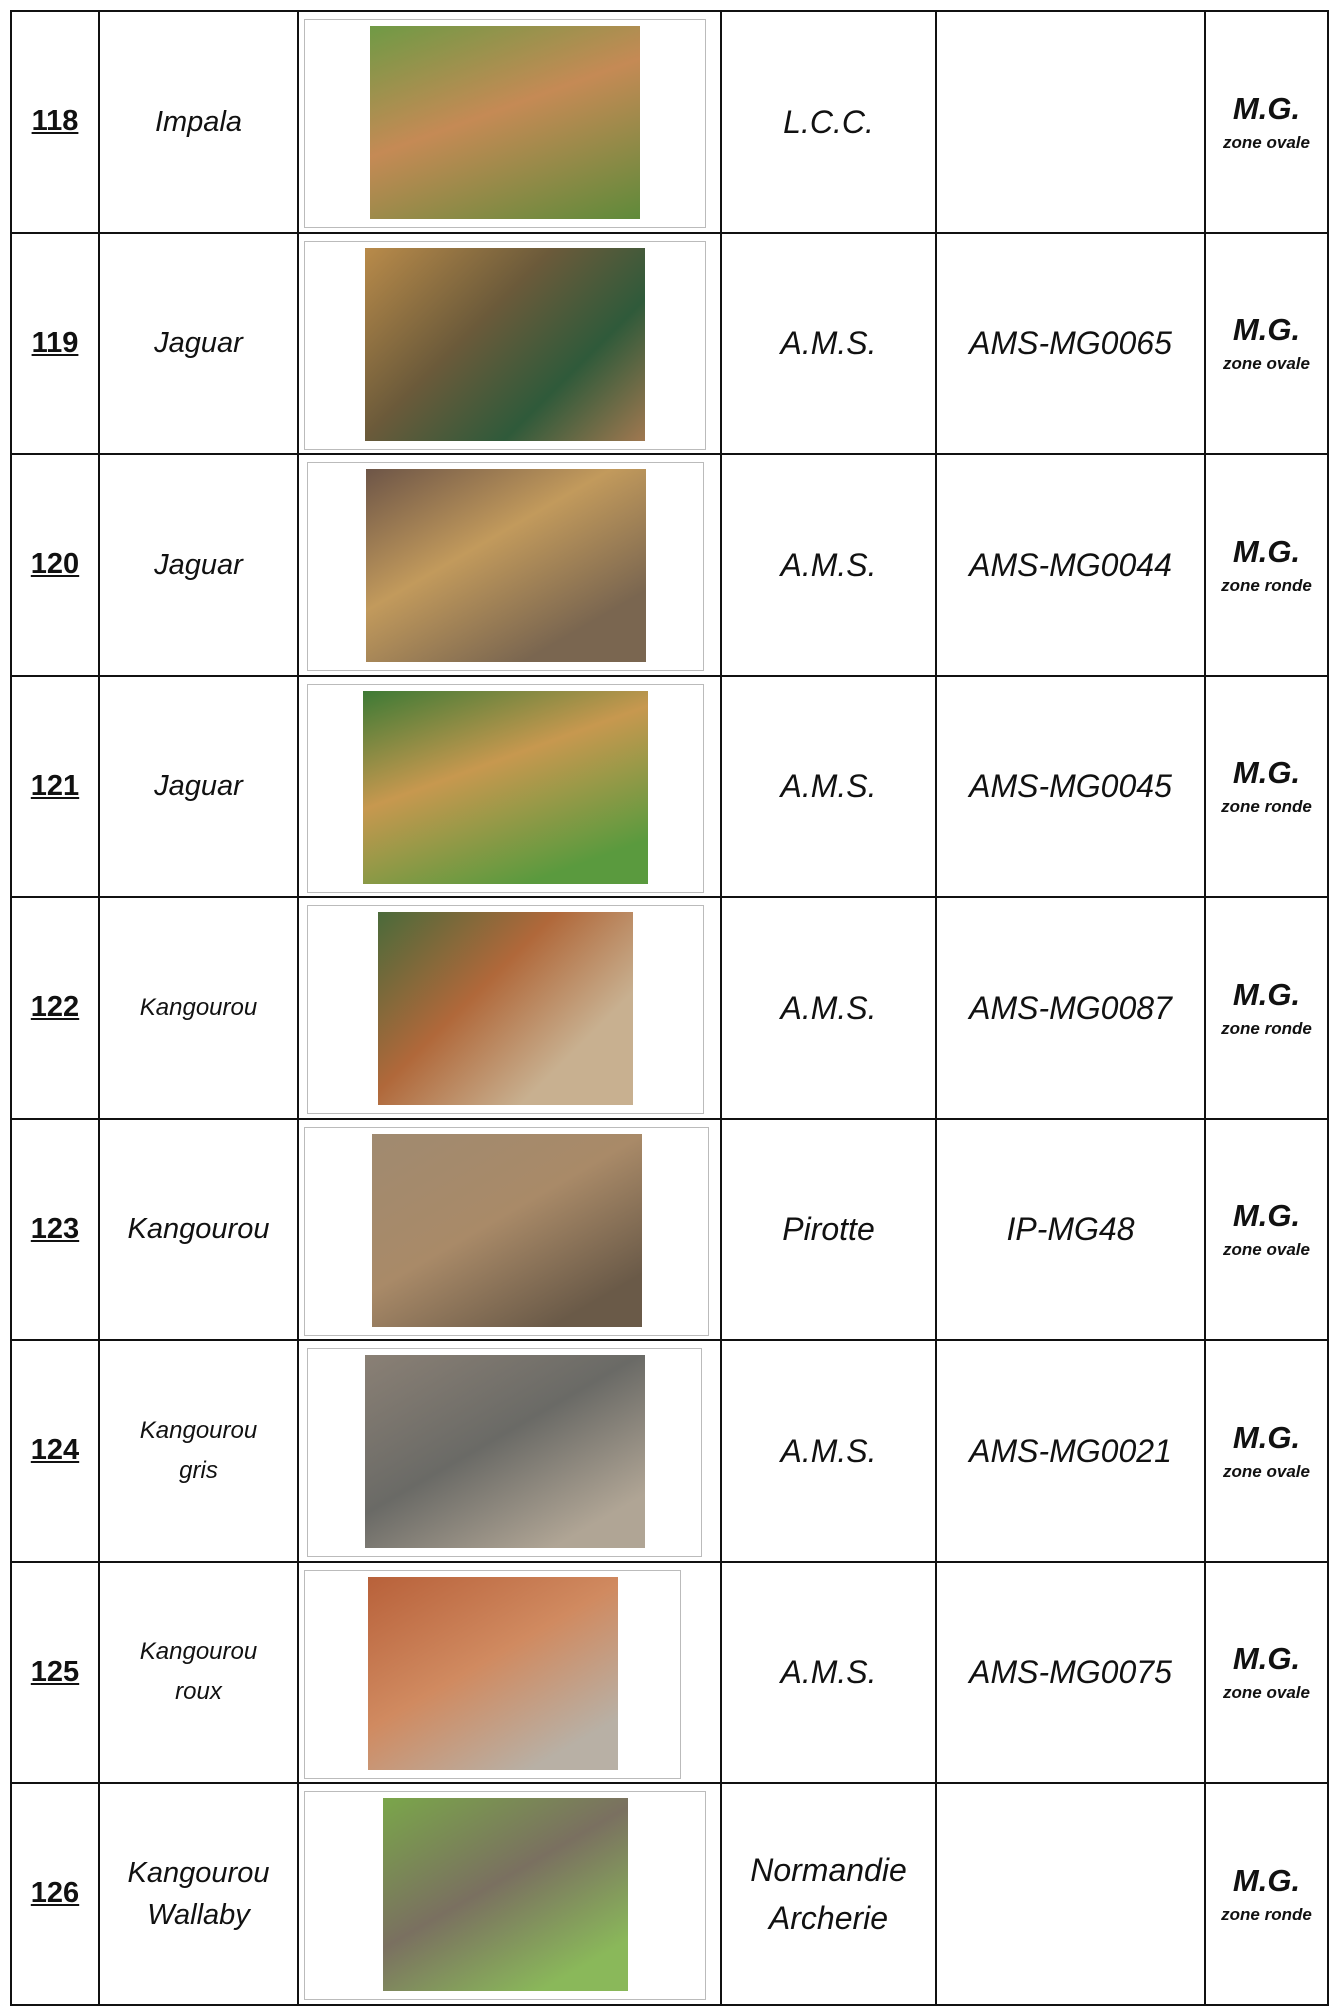 The width and height of the screenshot is (1335, 2006). I want to click on animal-name: Kangourou gris, so click(198, 1451).